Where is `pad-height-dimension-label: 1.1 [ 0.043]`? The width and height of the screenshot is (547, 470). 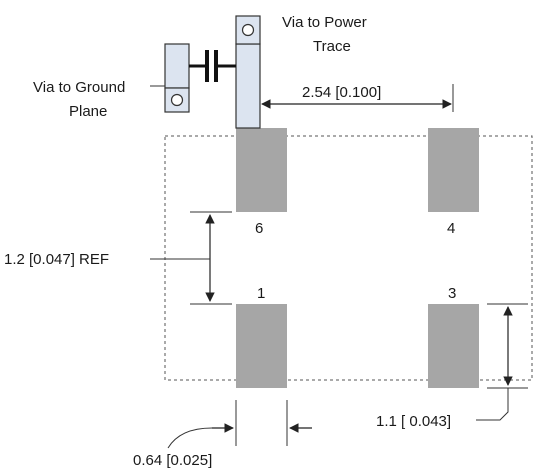 pad-height-dimension-label: 1.1 [ 0.043] is located at coordinates (413, 421).